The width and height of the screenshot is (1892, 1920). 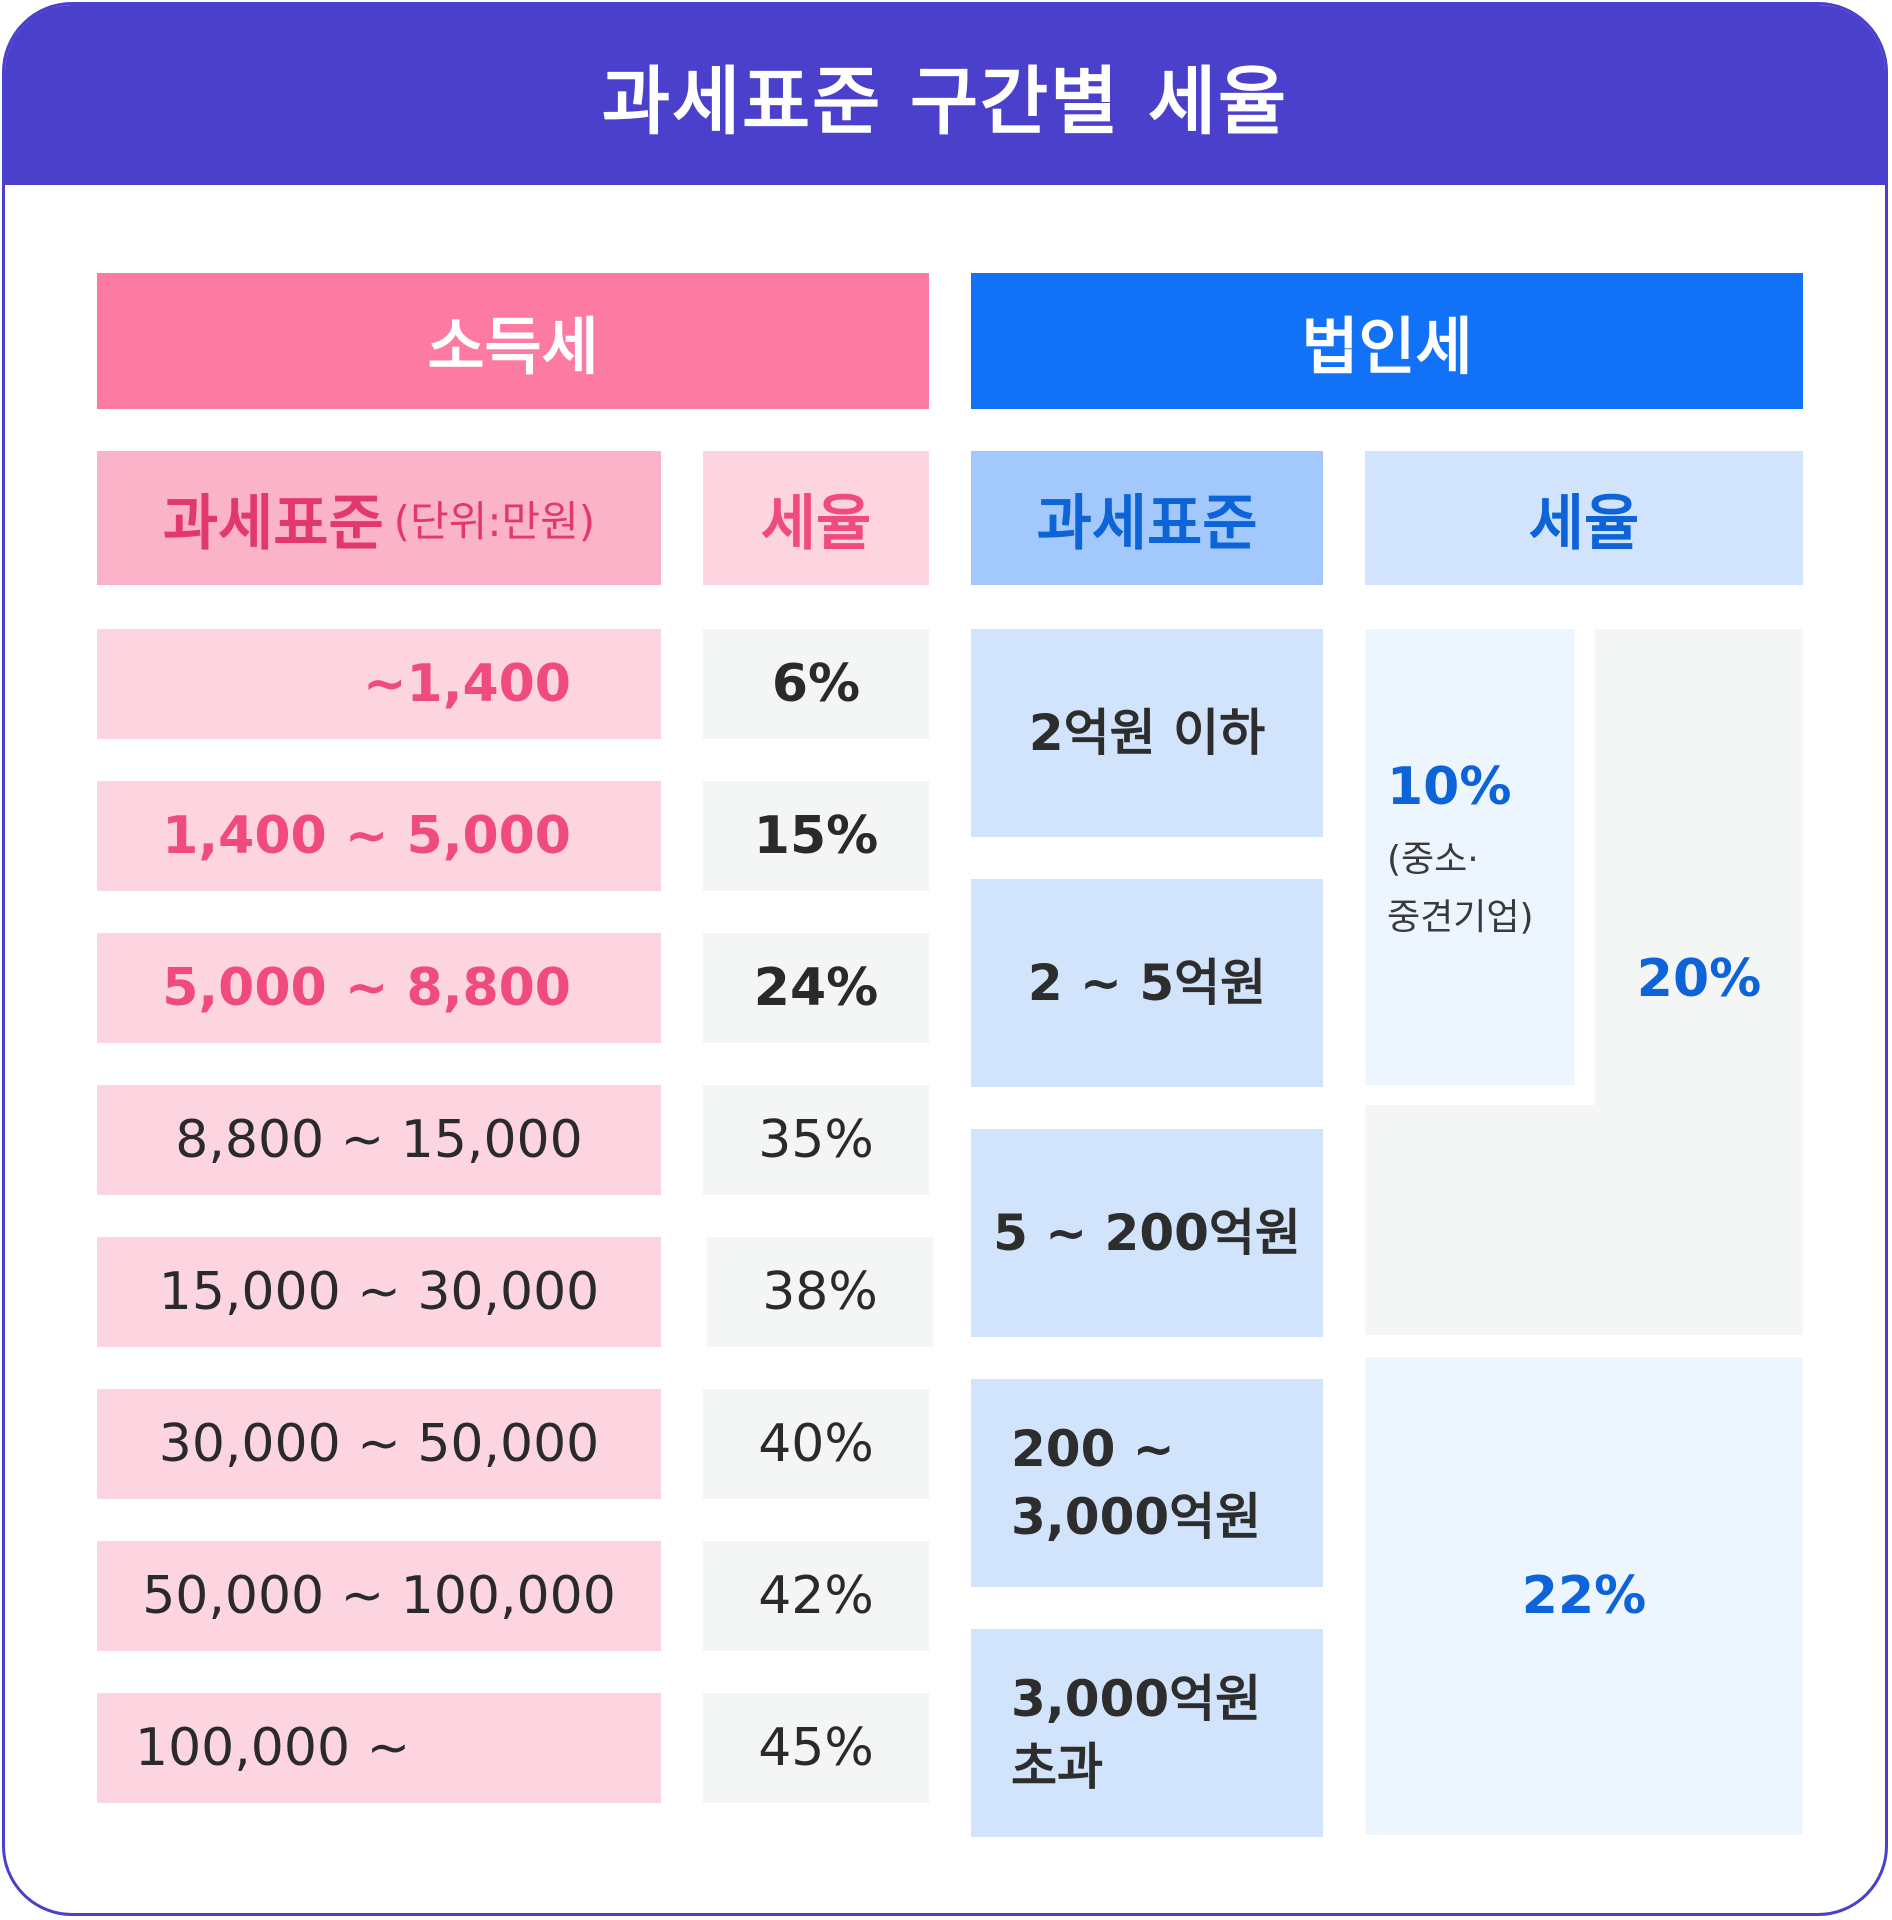 What do you see at coordinates (816, 1444) in the screenshot?
I see `income-rate-cell: 40%` at bounding box center [816, 1444].